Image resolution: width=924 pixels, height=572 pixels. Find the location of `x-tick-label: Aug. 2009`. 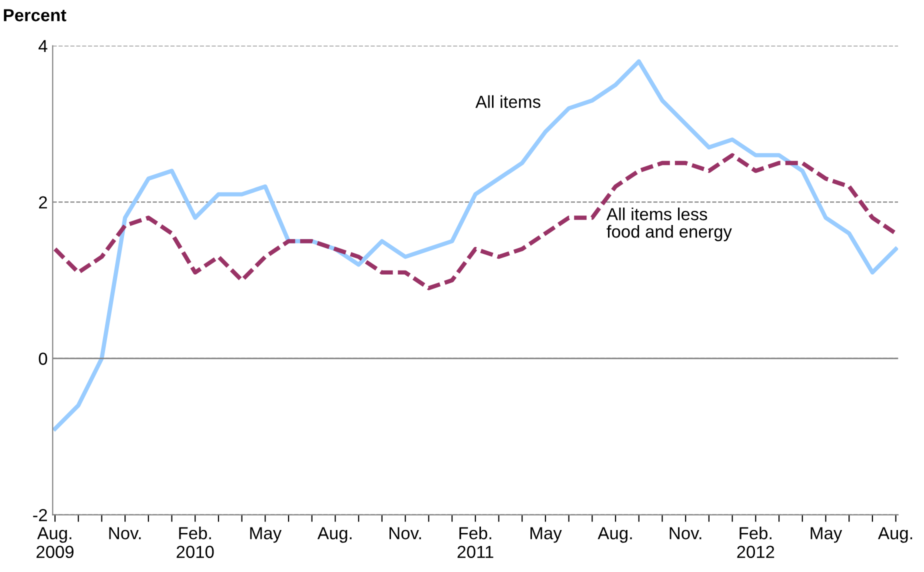

x-tick-label: Aug. 2009 is located at coordinates (55, 542).